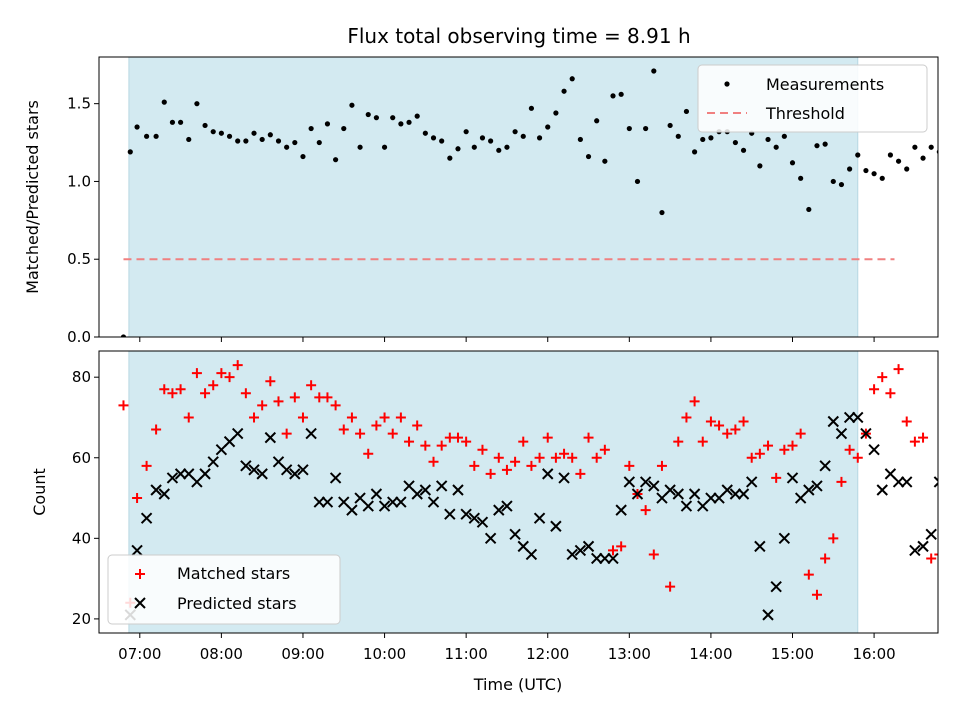 The image size is (960, 724). Describe the element at coordinates (727, 84) in the screenshot. I see `legend-measurements-marker` at that location.